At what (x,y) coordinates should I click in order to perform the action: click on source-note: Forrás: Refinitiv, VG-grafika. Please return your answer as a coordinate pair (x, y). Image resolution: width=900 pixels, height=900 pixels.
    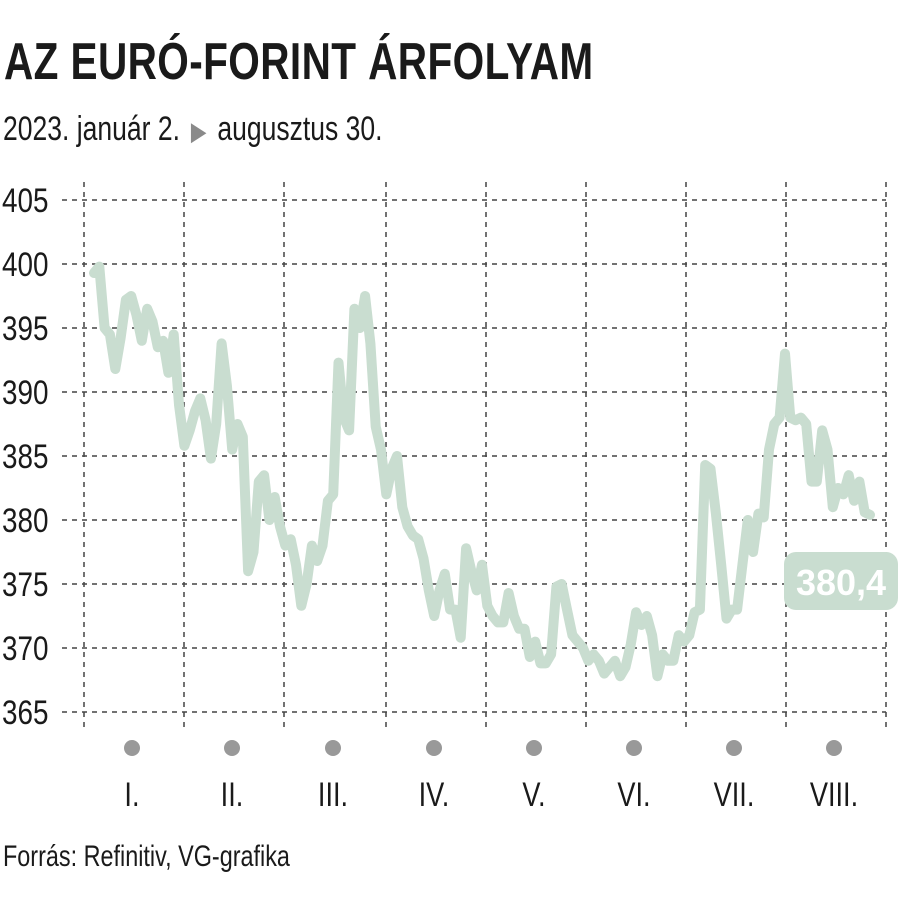
    Looking at the image, I should click on (146, 856).